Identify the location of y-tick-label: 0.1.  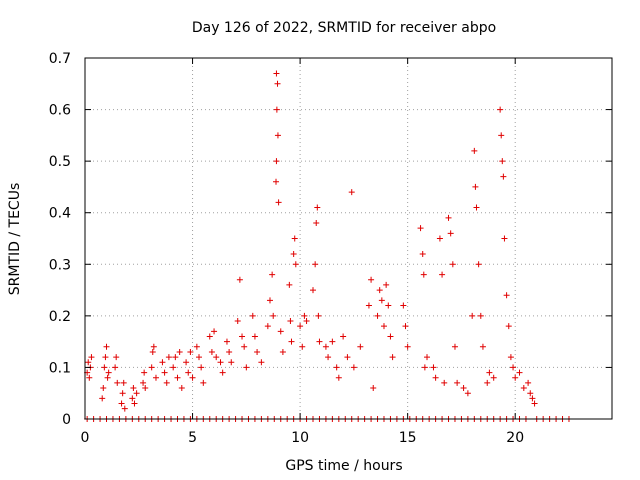
(60, 368).